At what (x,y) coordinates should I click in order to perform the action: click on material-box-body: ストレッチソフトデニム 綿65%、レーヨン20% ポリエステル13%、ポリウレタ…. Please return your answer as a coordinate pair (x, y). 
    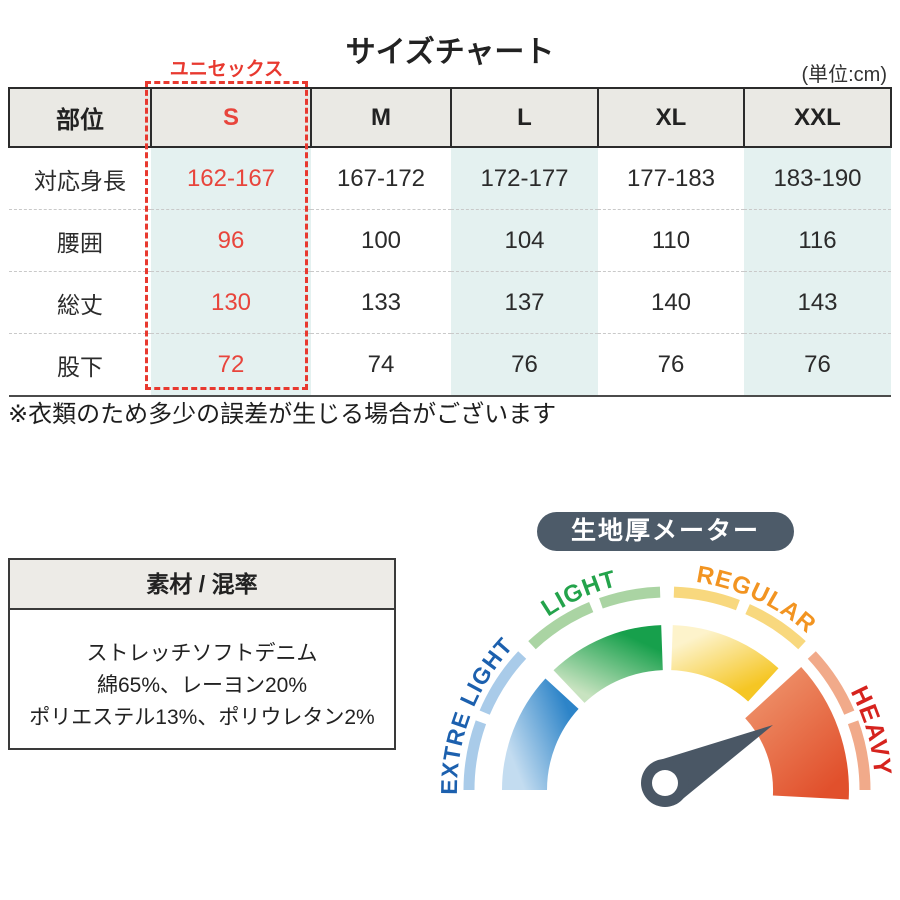
    Looking at the image, I should click on (202, 680).